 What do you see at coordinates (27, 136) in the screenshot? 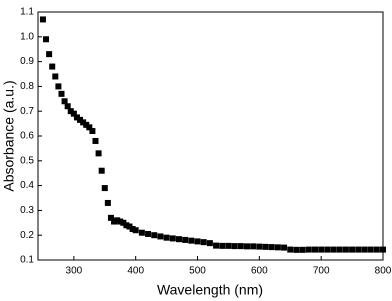
I see `y-tick-label: 0.6` at bounding box center [27, 136].